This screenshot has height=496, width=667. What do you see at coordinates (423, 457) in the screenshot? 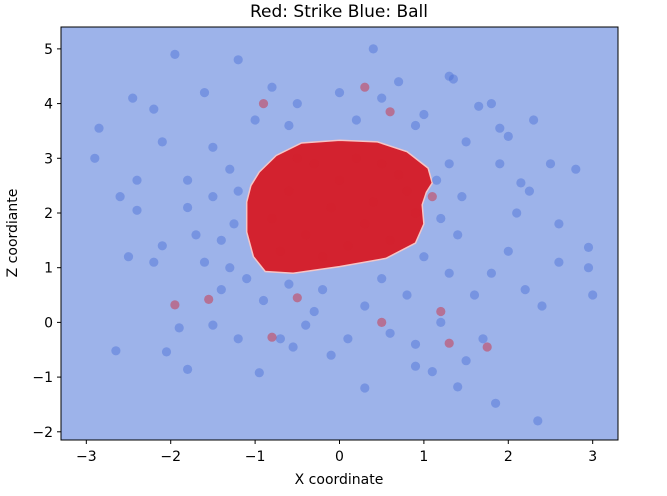
I see `x-tick-label: 1` at bounding box center [423, 457].